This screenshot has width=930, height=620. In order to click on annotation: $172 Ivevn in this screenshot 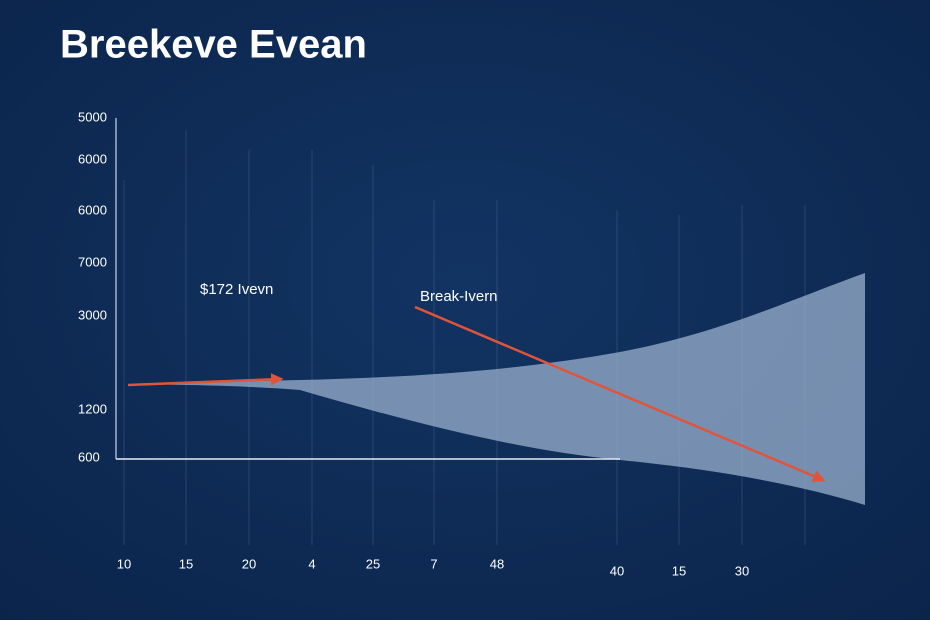, I will do `click(236, 289)`.